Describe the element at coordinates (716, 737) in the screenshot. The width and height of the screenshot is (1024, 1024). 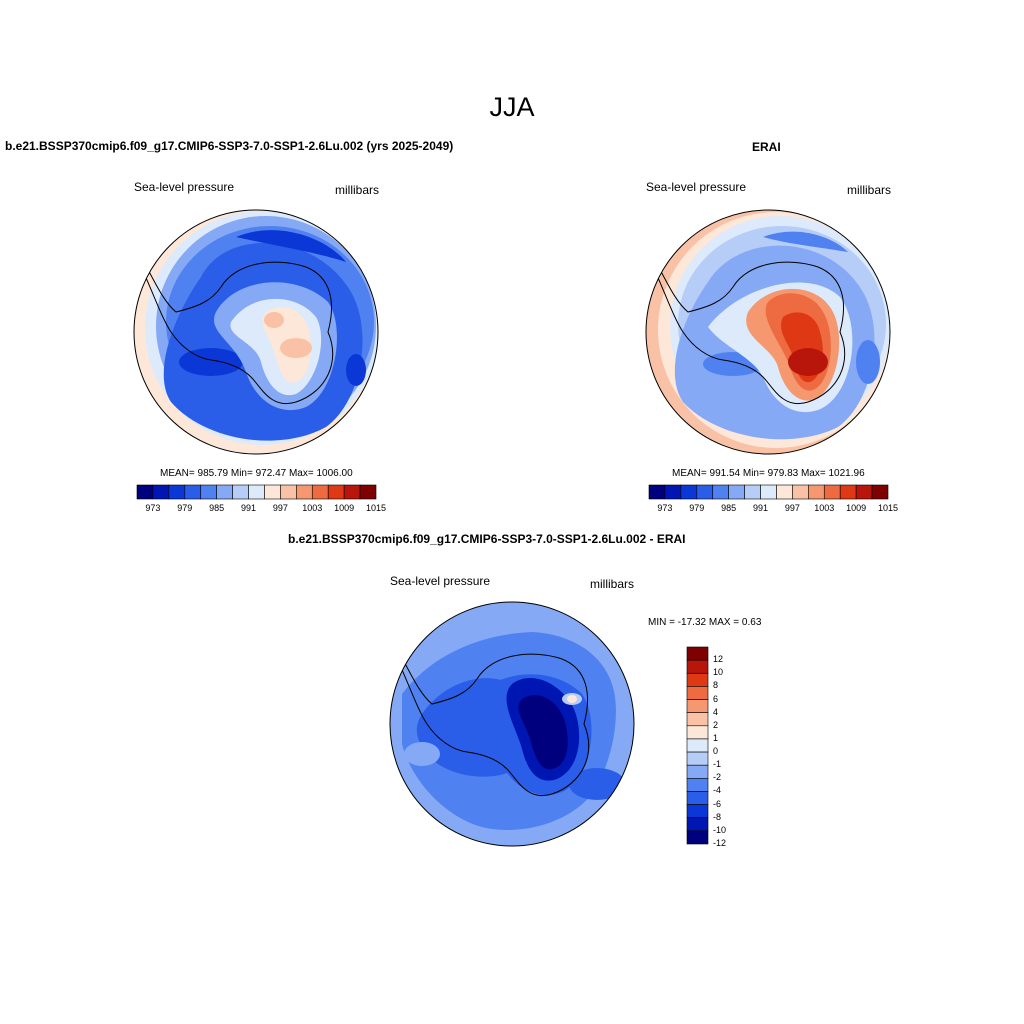
I see `colorbar-tick-label: 1` at that location.